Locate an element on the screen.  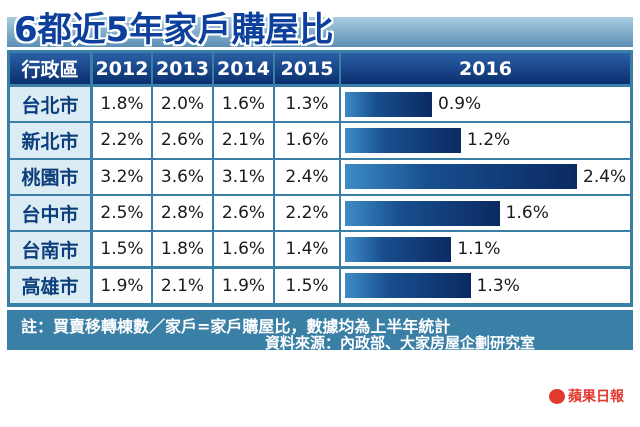
table-cell: 3.2% is located at coordinates (122, 176).